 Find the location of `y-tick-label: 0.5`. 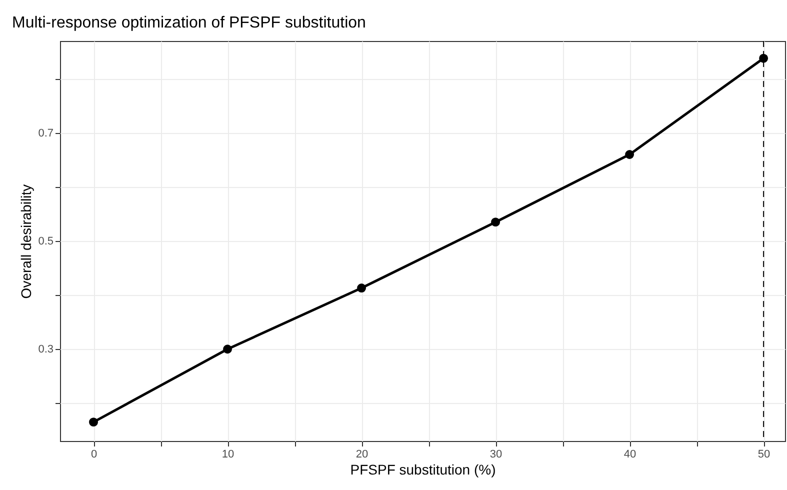

y-tick-label: 0.5 is located at coordinates (46, 242).